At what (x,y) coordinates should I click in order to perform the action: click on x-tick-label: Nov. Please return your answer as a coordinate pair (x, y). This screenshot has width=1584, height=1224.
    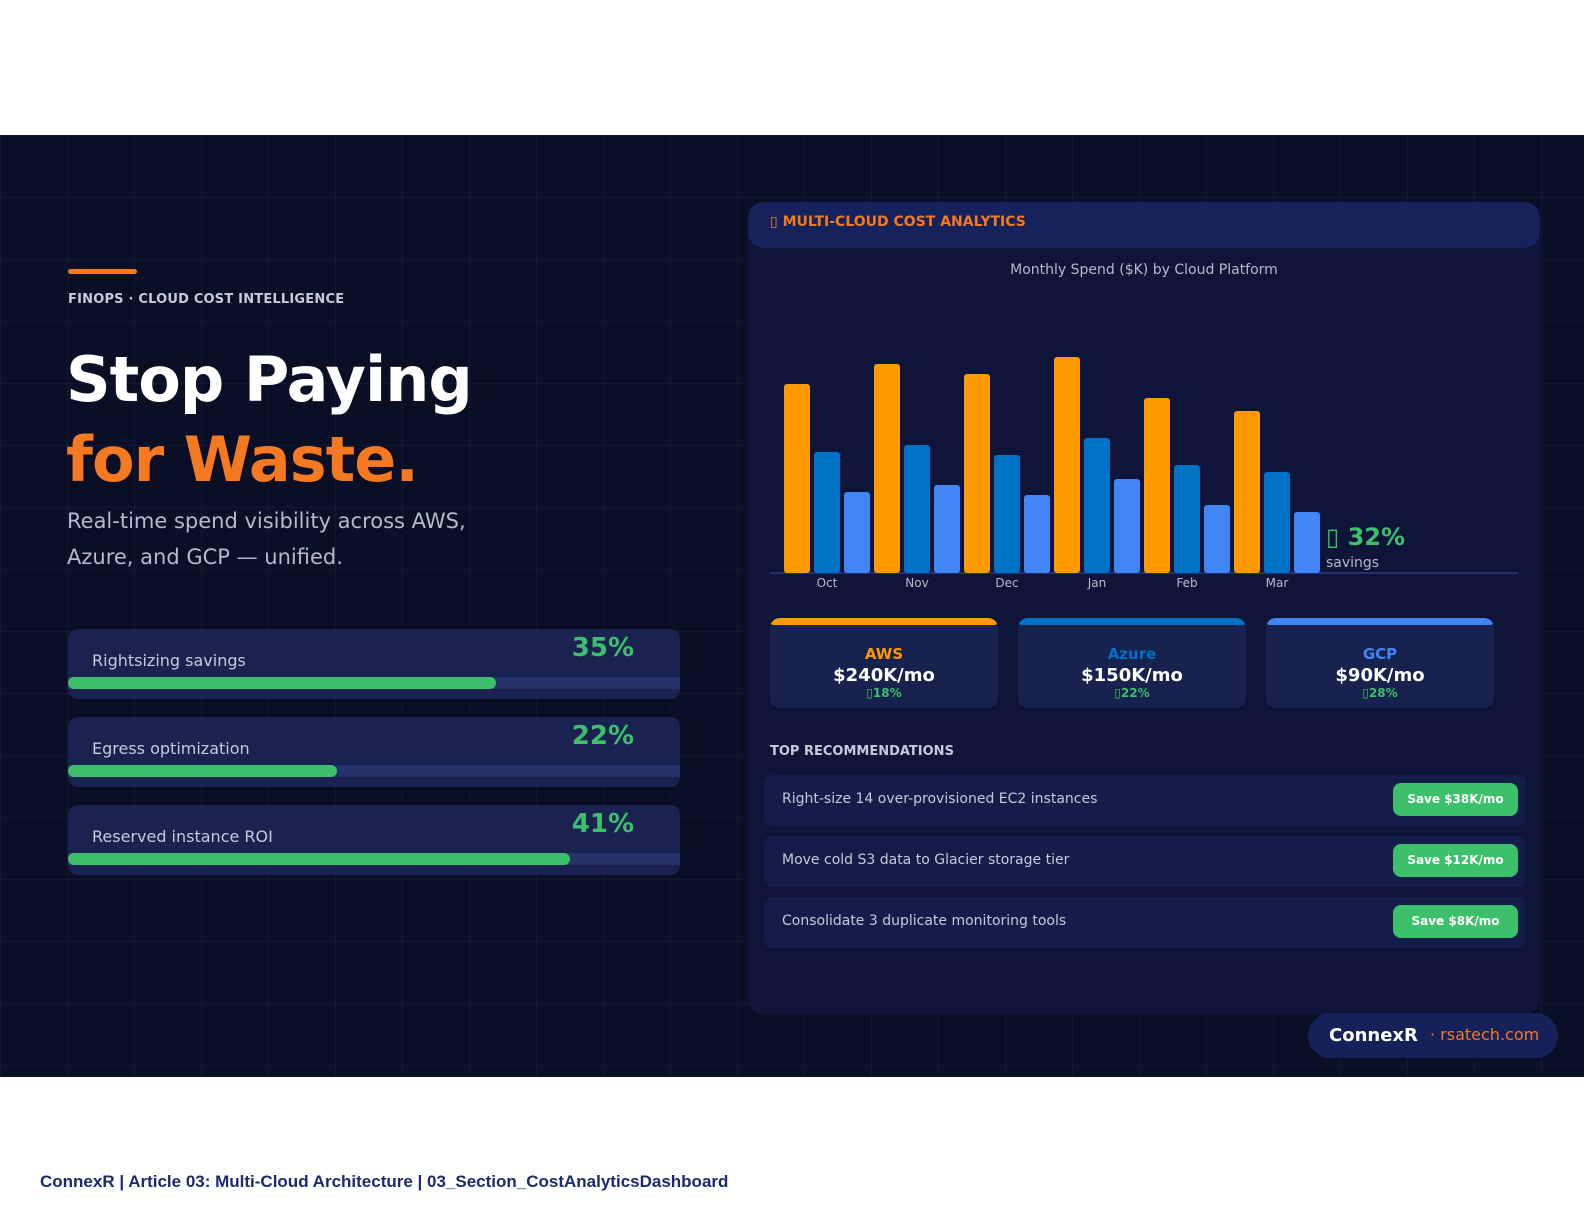
    Looking at the image, I should click on (916, 583).